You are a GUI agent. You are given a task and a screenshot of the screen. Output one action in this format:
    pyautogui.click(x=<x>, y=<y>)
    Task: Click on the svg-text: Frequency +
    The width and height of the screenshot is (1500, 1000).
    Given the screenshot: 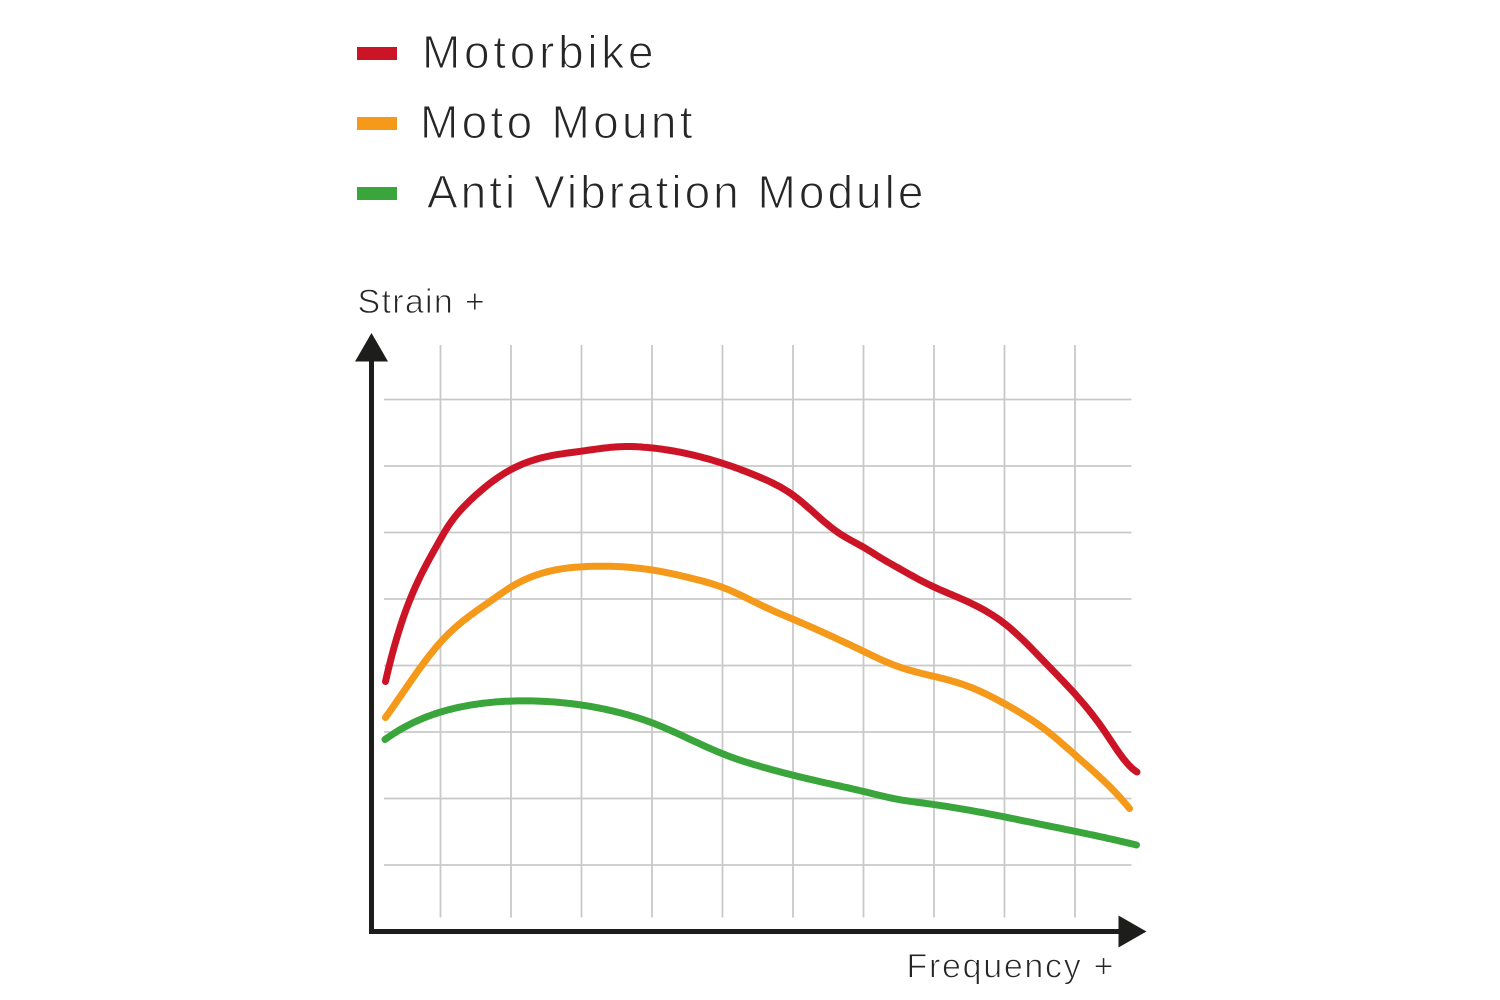 What is the action you would take?
    pyautogui.click(x=1011, y=967)
    